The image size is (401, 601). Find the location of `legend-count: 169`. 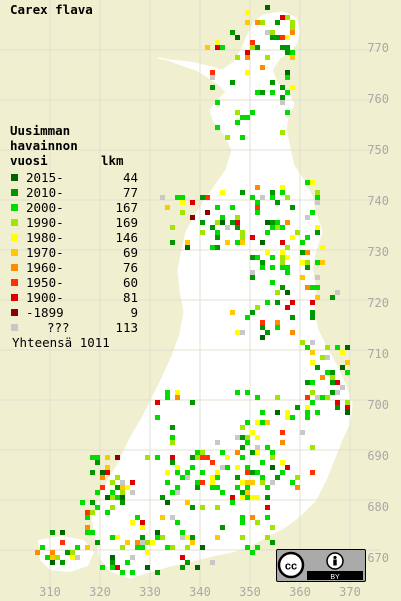

legend-count: 169 is located at coordinates (126, 222).